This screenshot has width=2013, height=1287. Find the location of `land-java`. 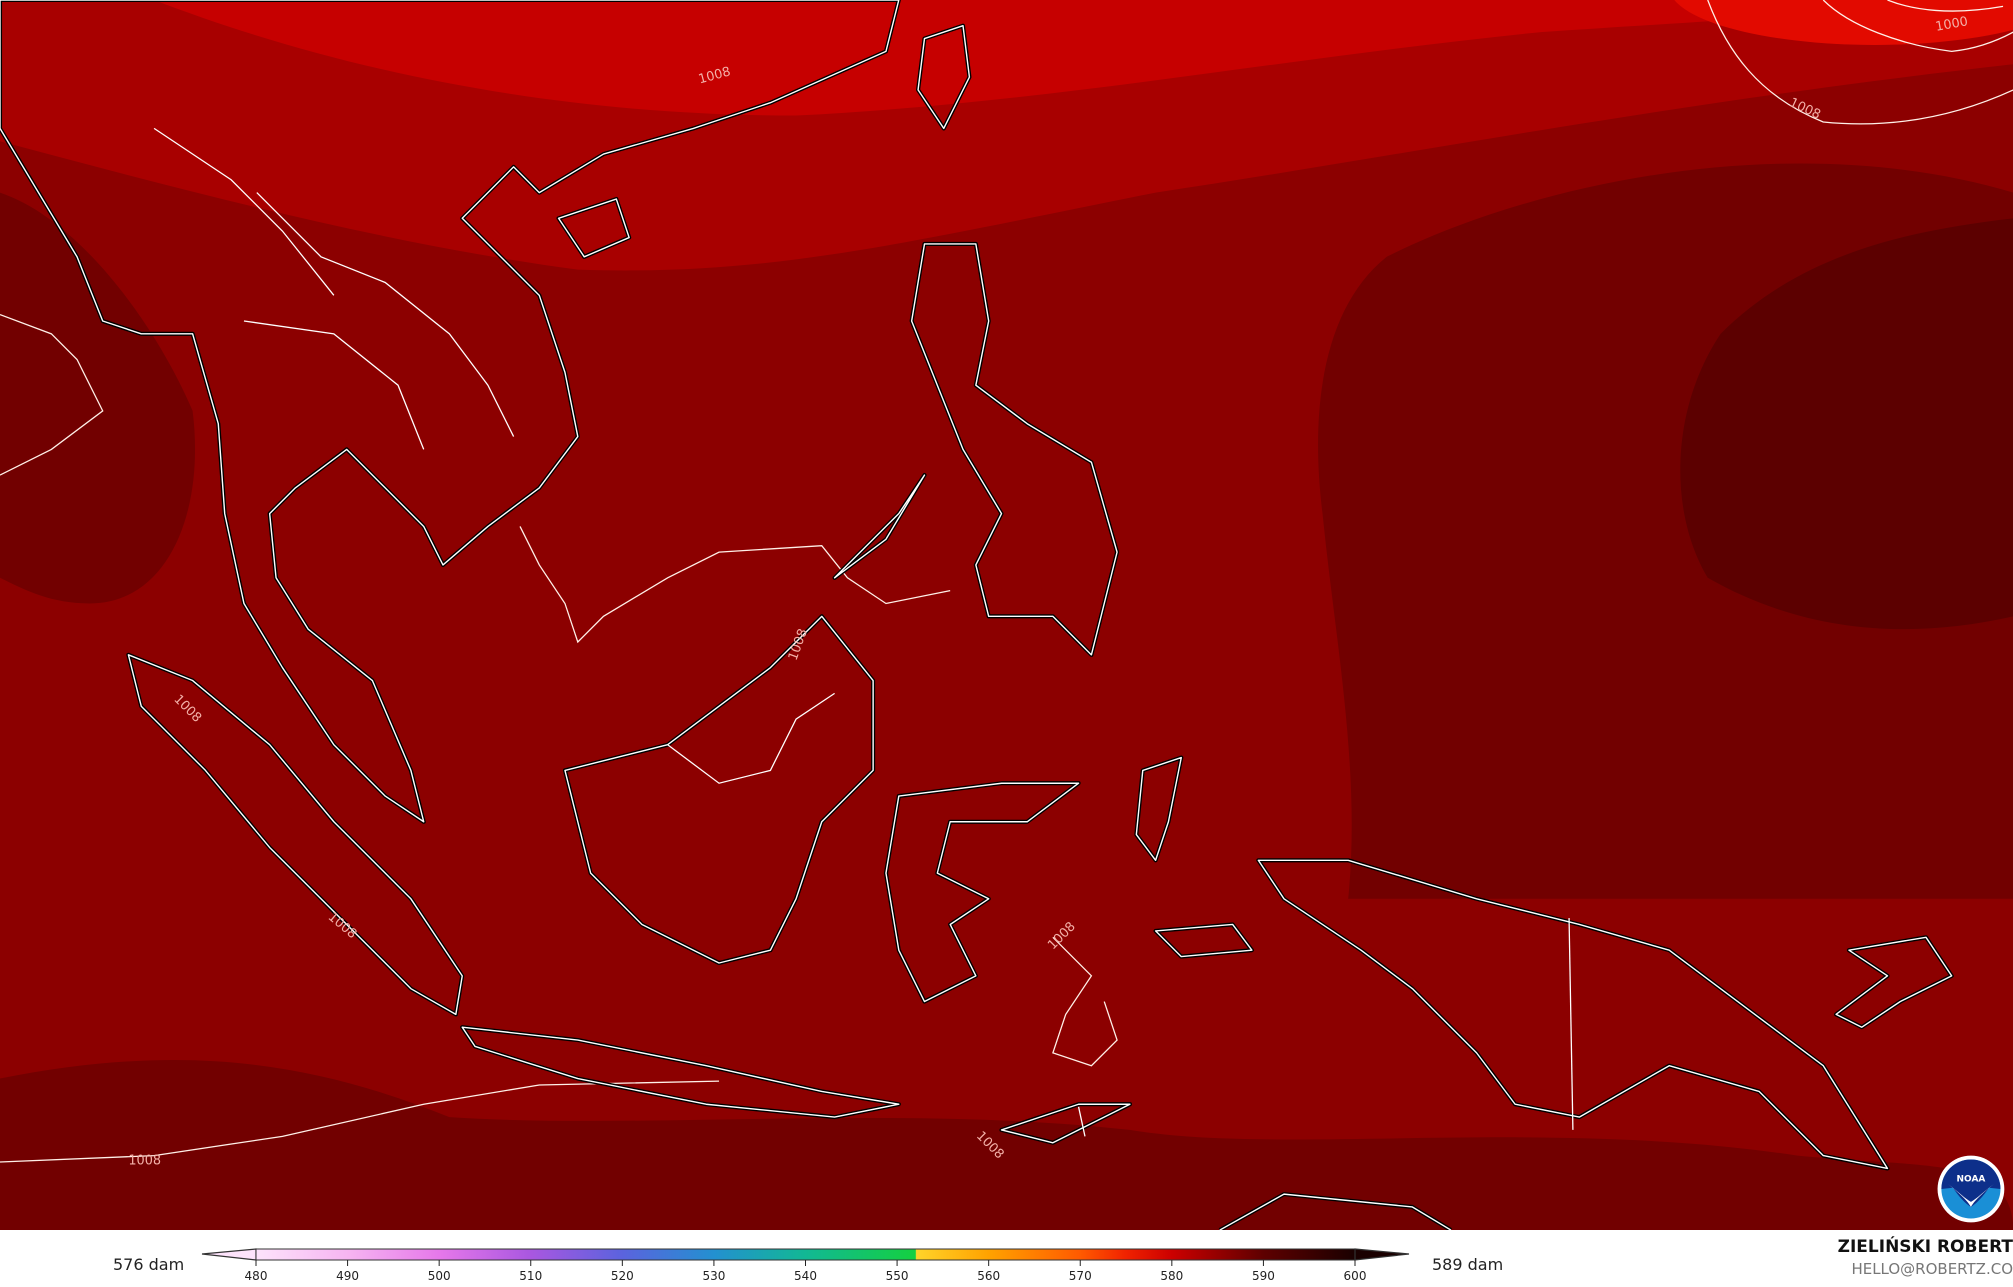

land-java is located at coordinates (680, 1072).